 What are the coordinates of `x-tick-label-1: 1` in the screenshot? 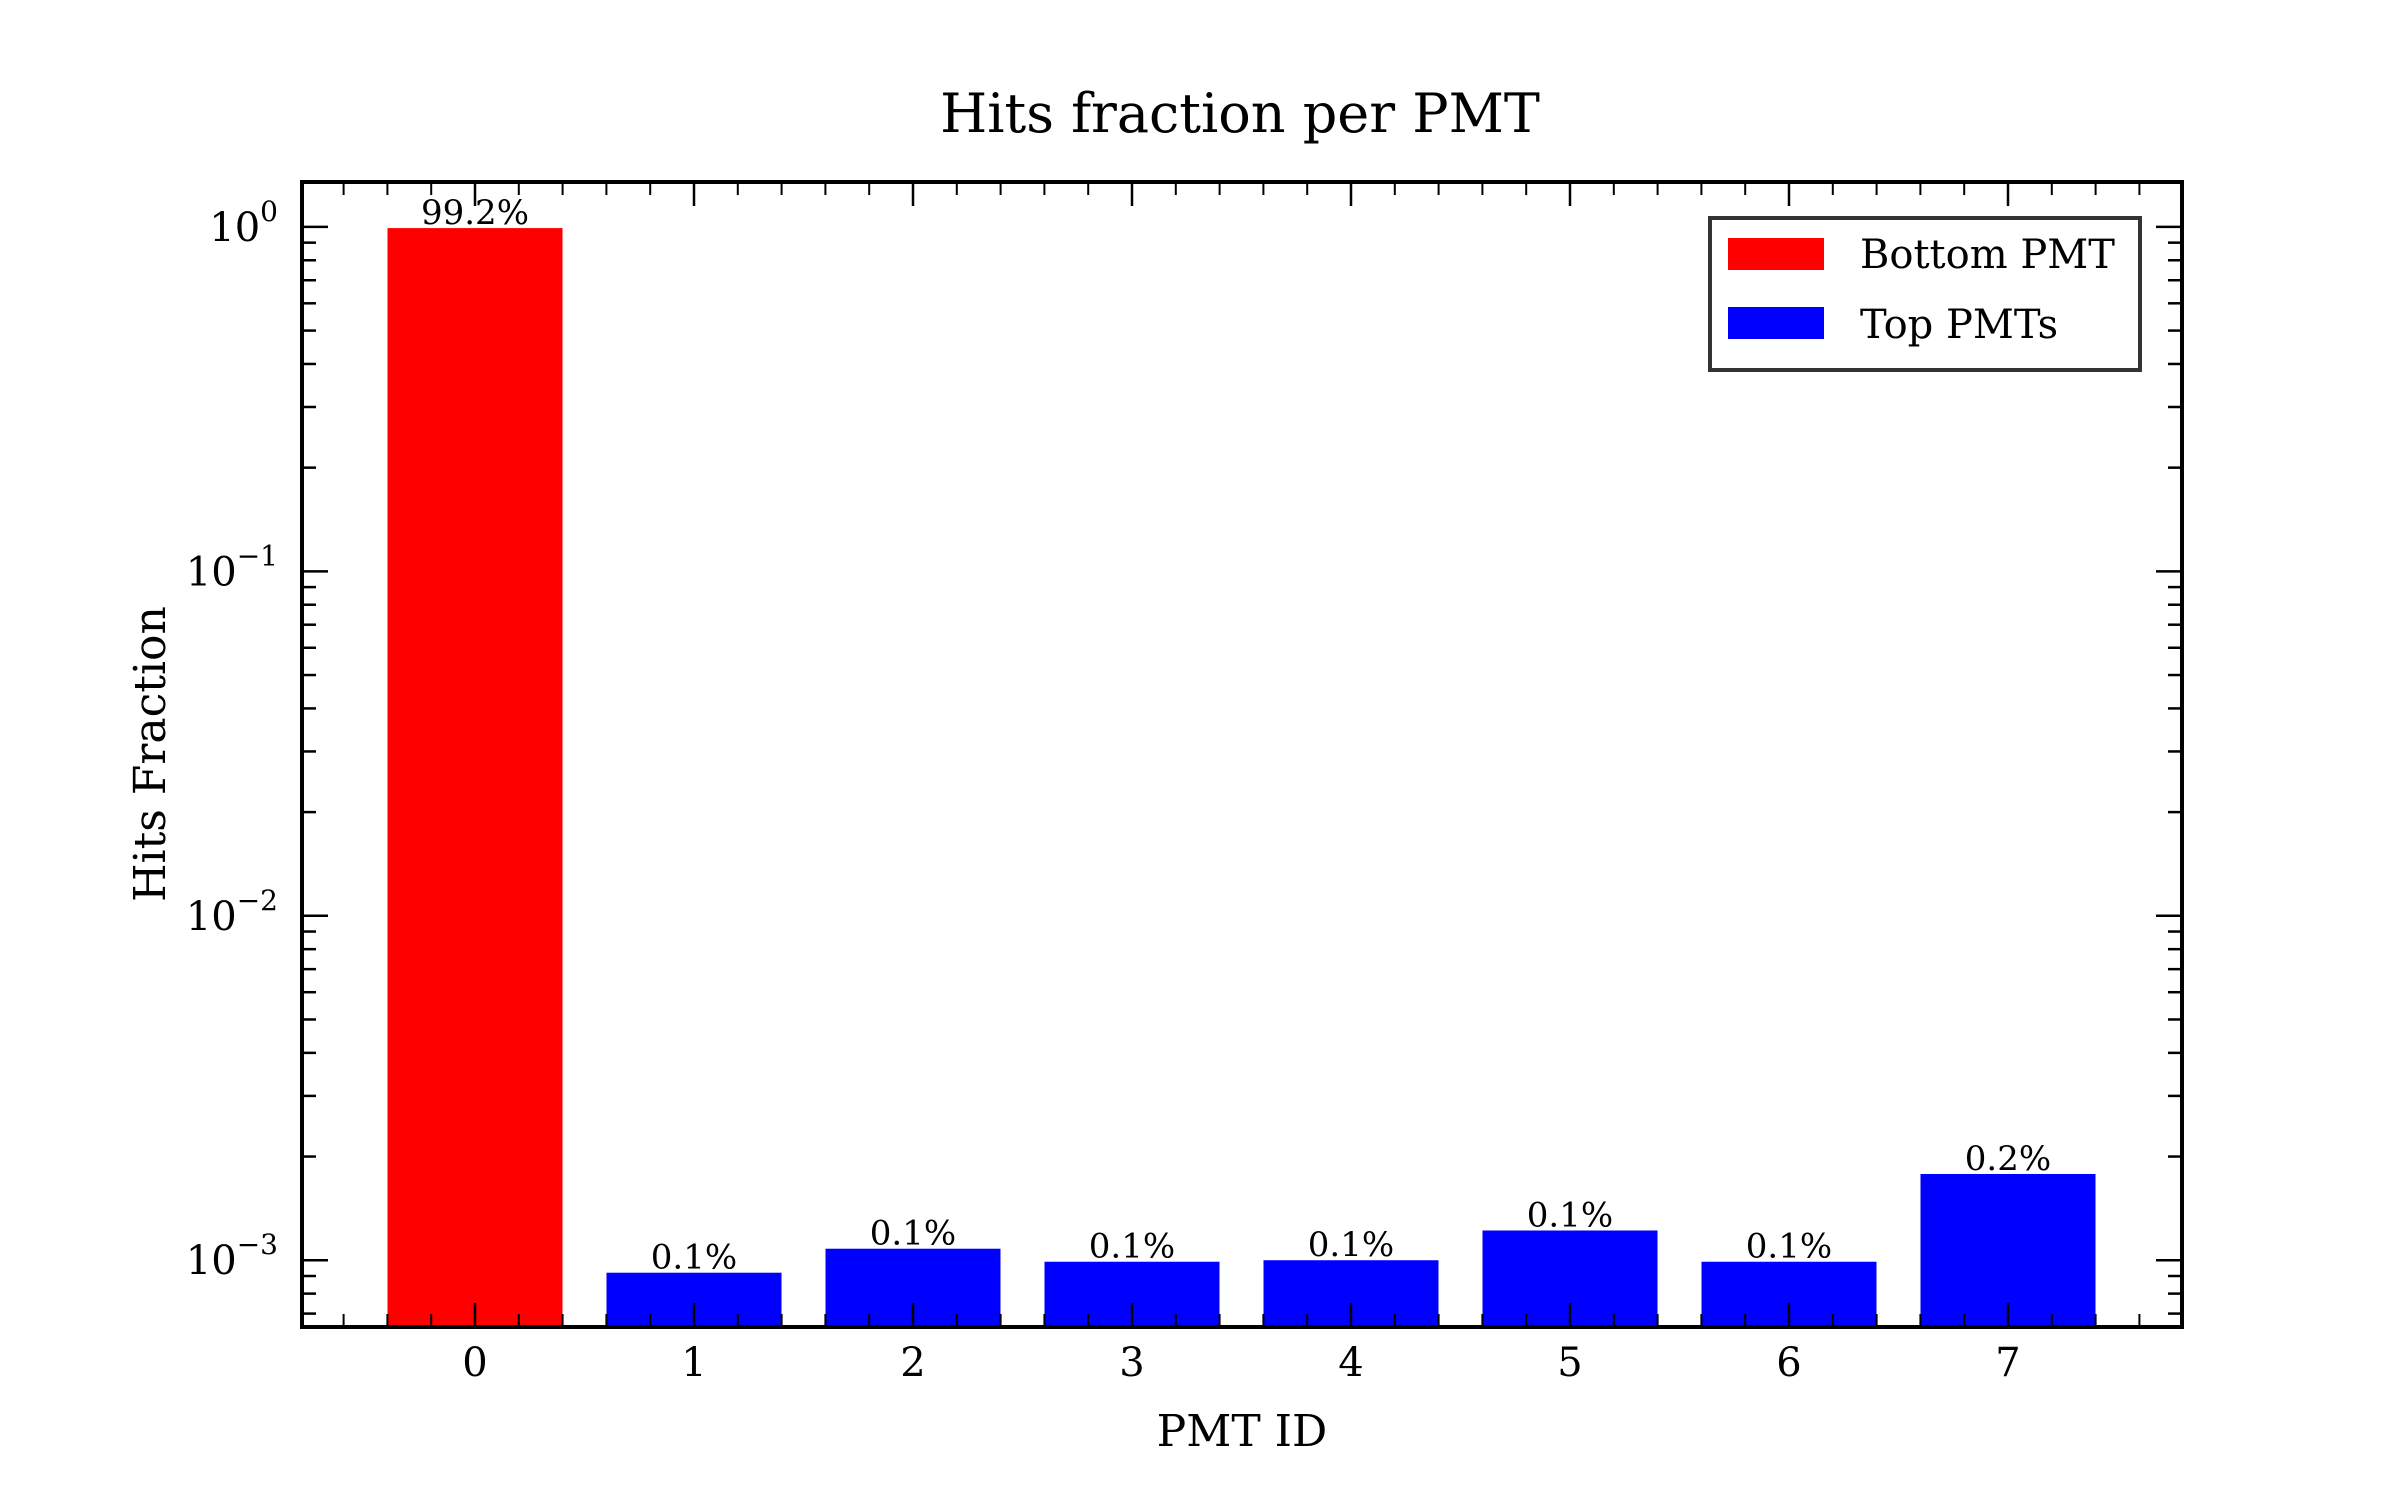 It's located at (693, 1363).